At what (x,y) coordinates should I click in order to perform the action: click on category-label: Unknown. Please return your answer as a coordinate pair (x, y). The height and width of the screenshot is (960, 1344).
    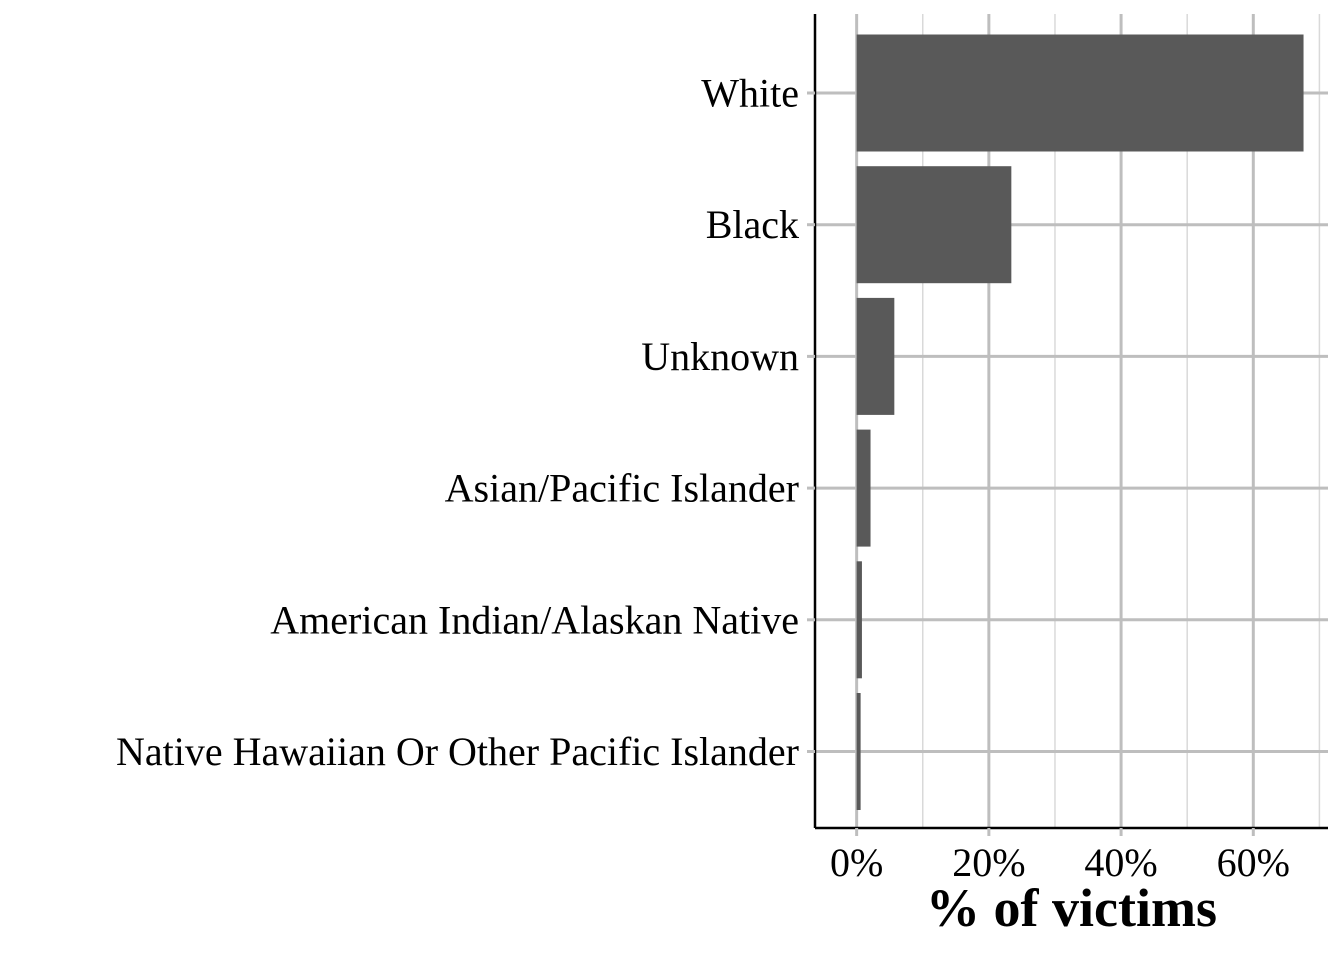
    Looking at the image, I should click on (720, 356).